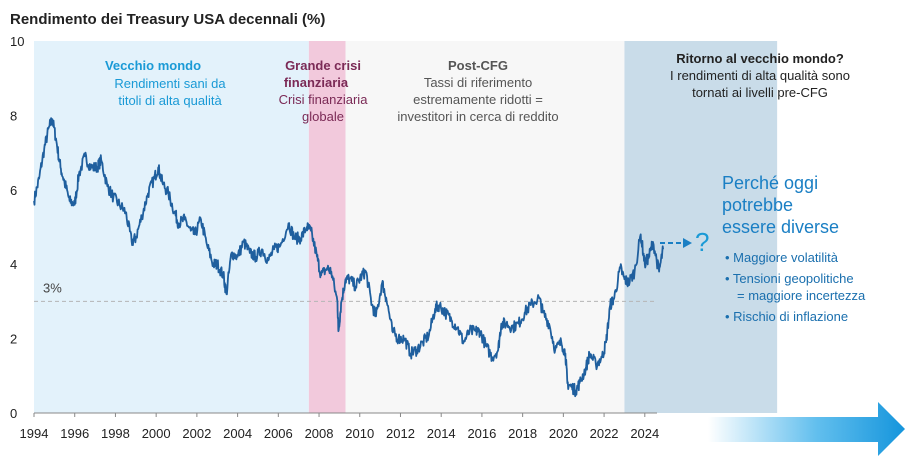 The width and height of the screenshot is (916, 469). I want to click on y-tick-label: 8, so click(13, 115).